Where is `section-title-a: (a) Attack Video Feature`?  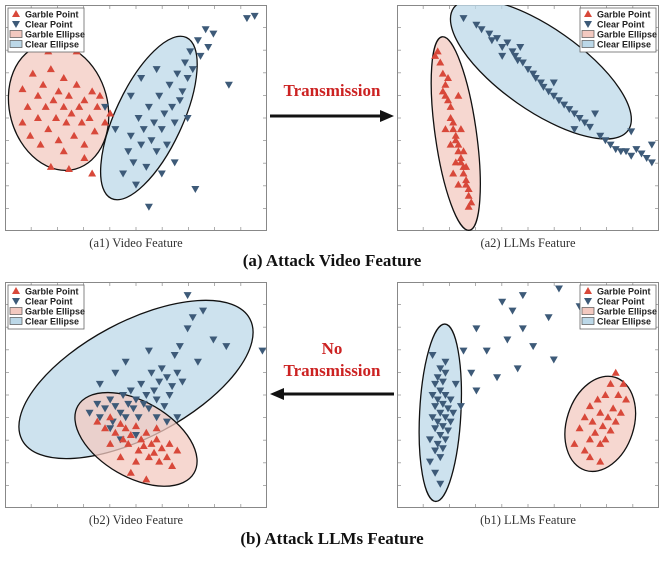 section-title-a: (a) Attack Video Feature is located at coordinates (332, 260).